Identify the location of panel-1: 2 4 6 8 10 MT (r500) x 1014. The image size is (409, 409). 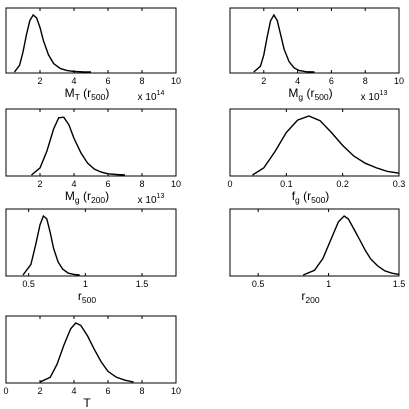
(93, 55).